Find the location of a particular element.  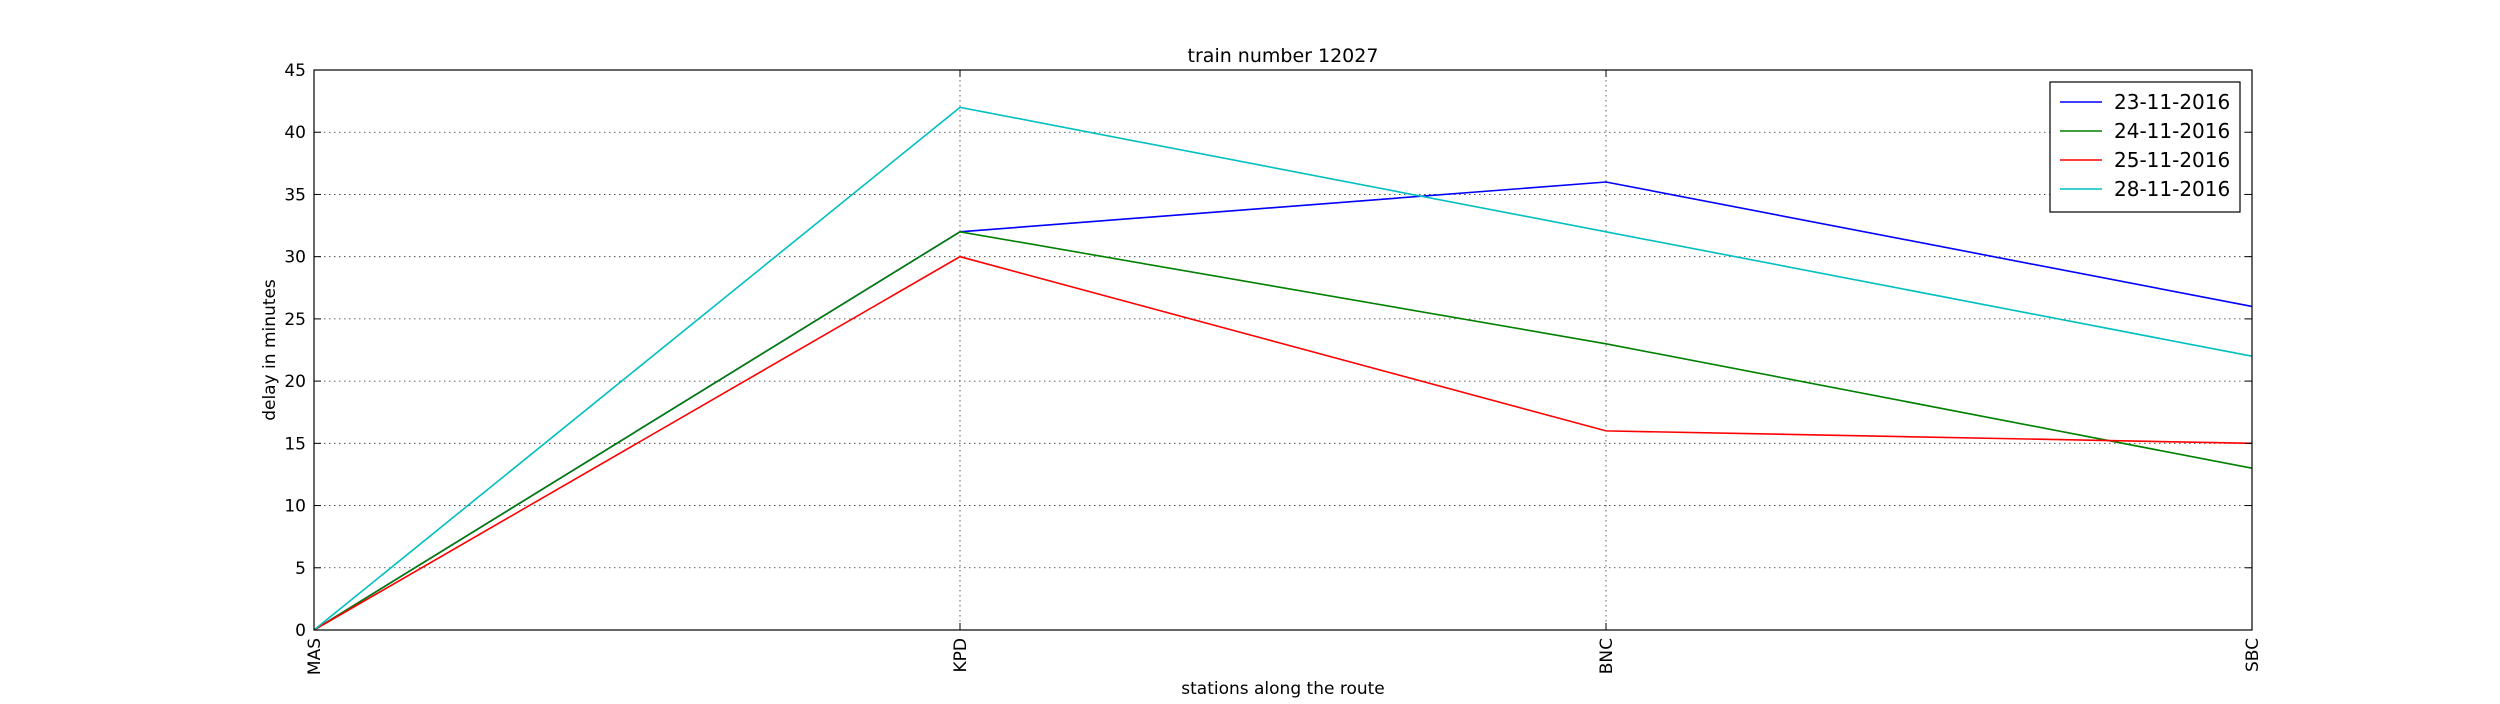

x-axis-label: stations along the route is located at coordinates (1283, 689).